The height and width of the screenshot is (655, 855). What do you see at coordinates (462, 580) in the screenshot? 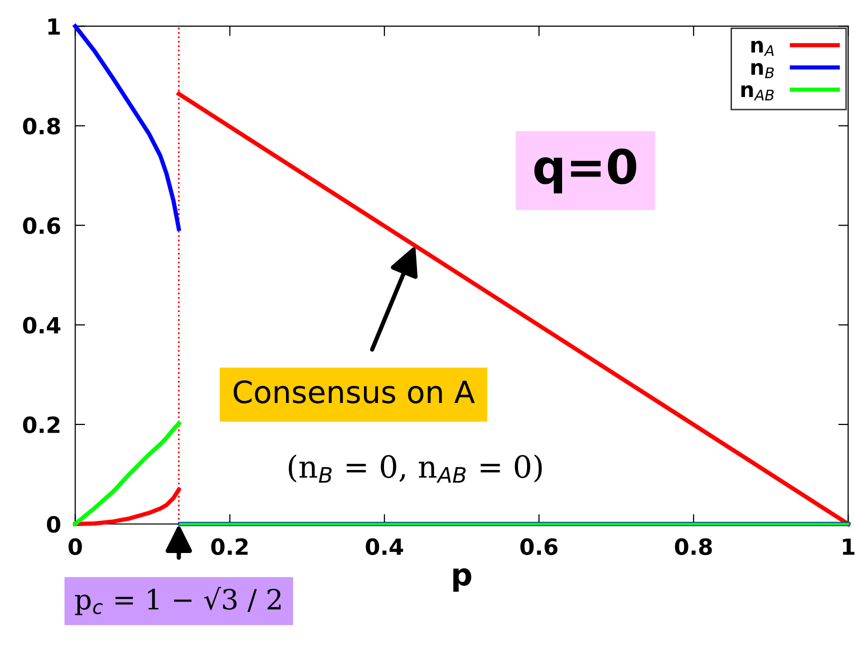
I see `x-axis-title: p` at bounding box center [462, 580].